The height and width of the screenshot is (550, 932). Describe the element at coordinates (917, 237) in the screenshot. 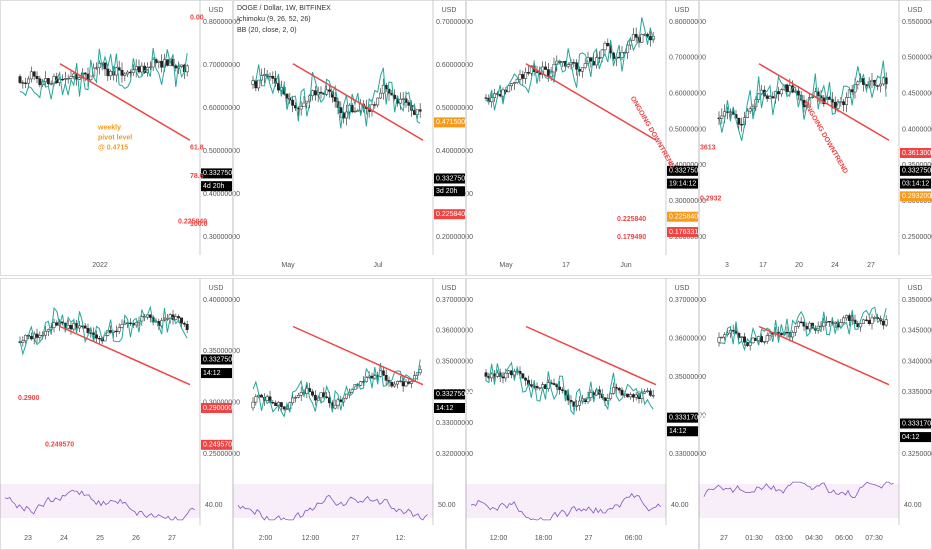

I see `price-label: 0.25000000` at that location.